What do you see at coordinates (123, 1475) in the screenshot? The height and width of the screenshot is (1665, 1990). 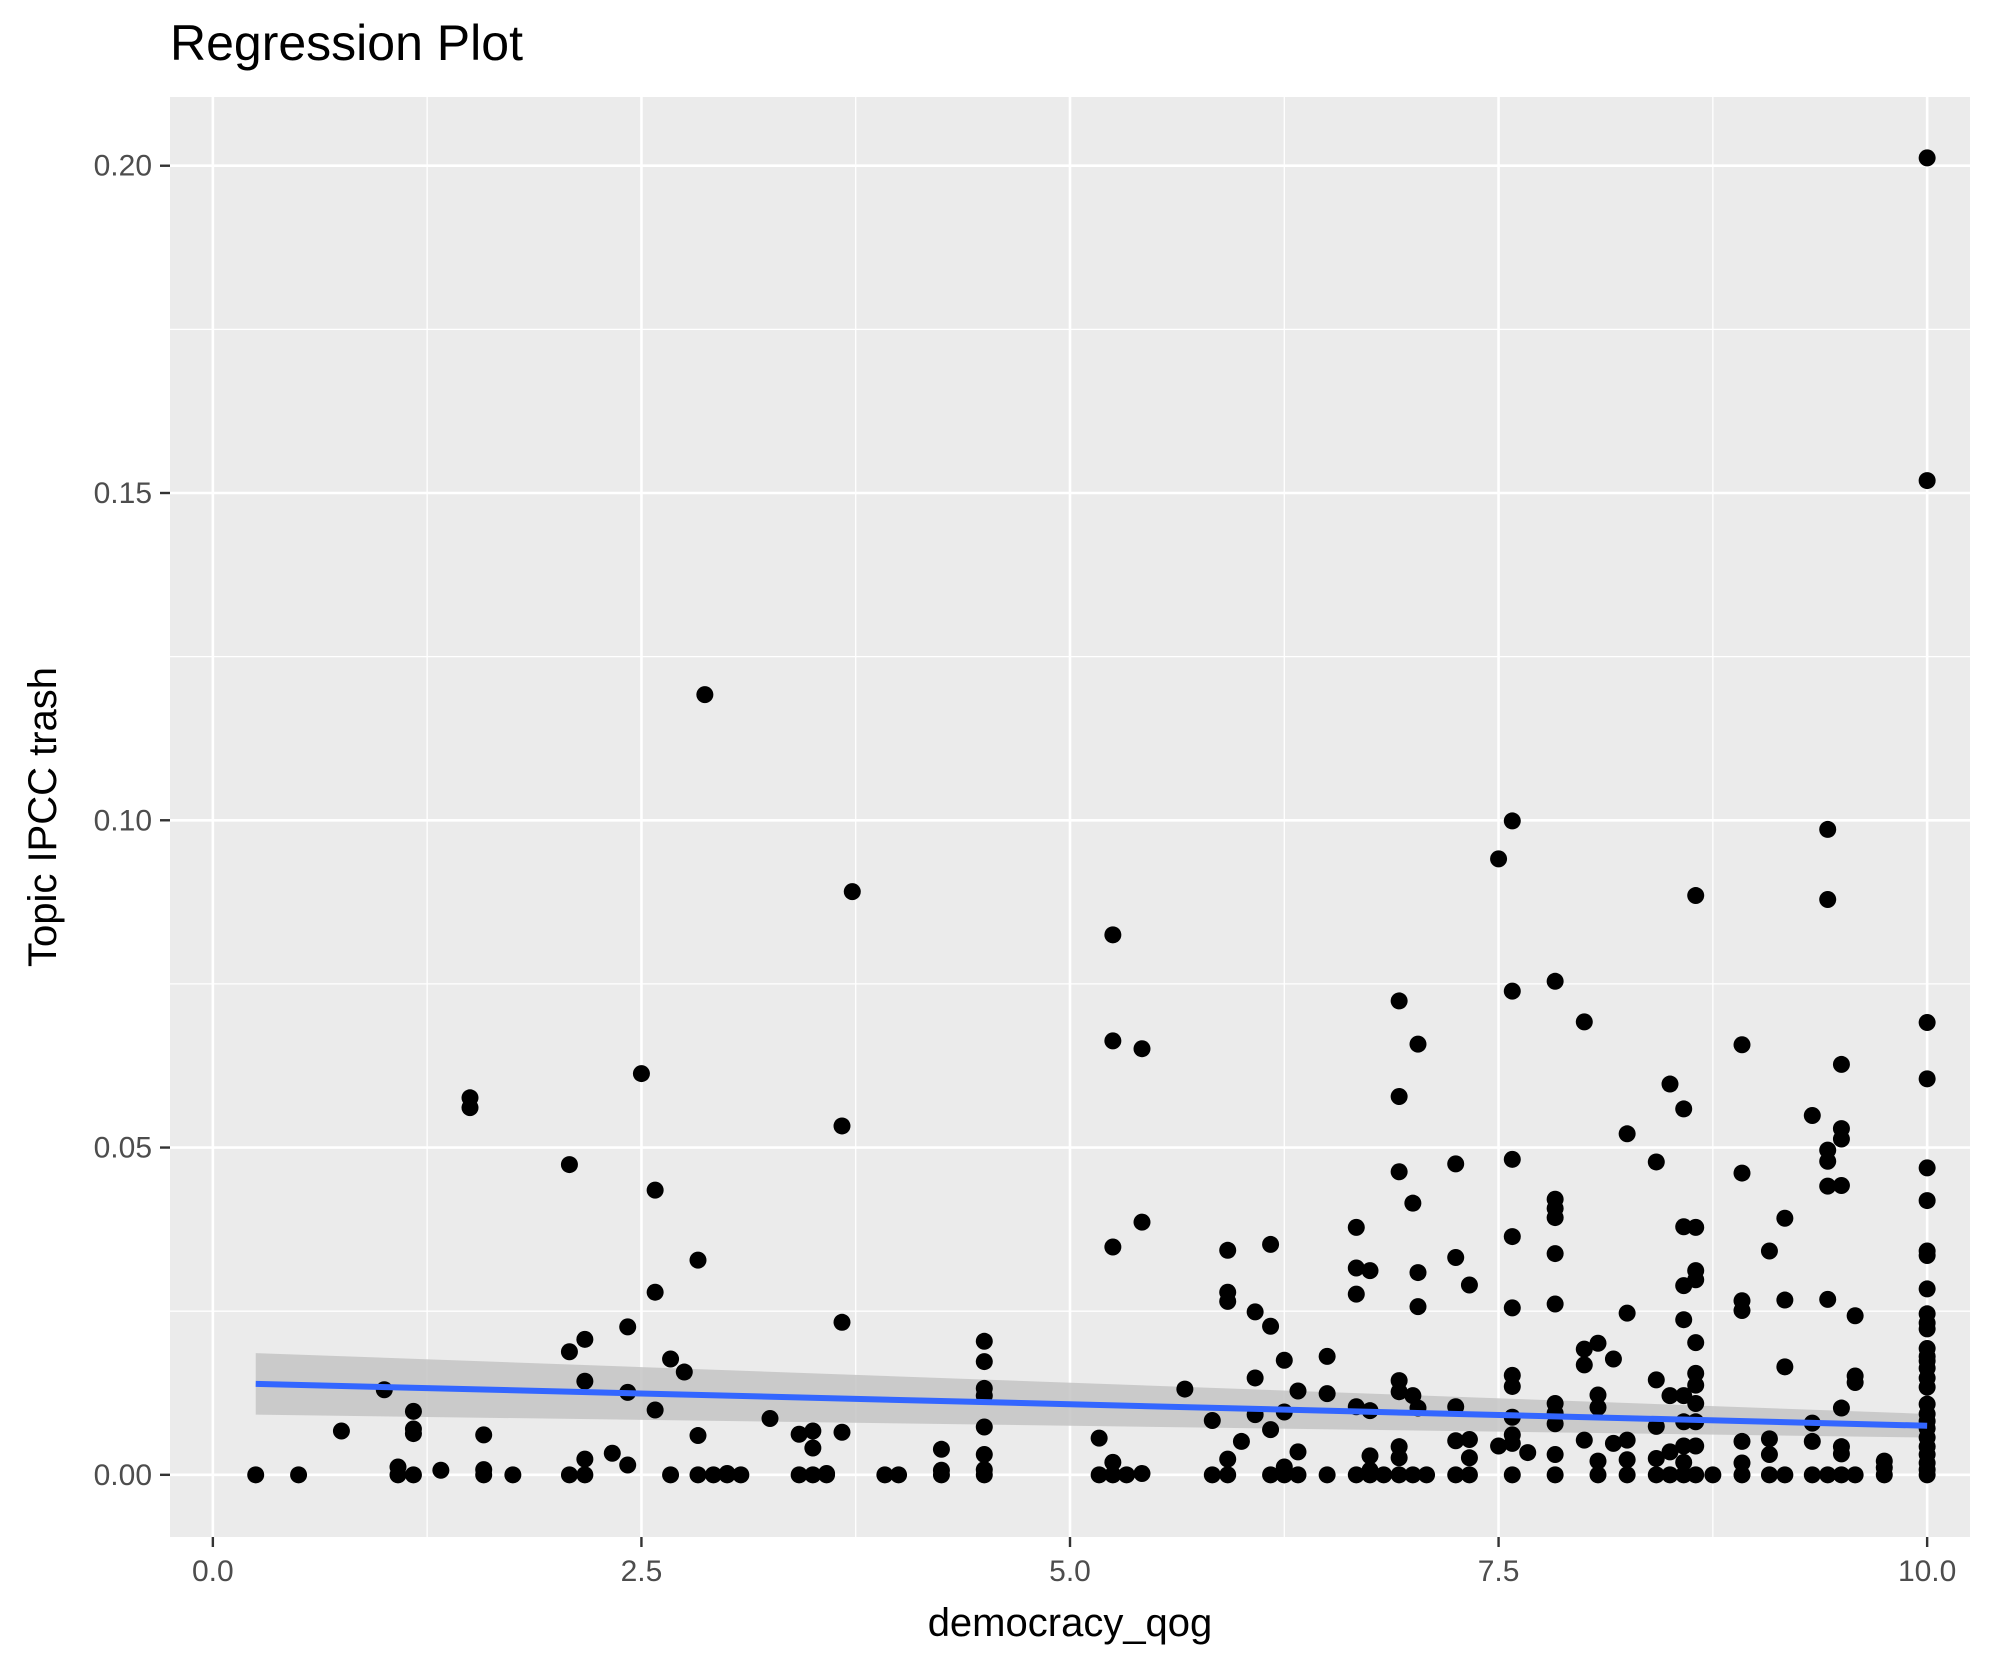 I see `y-tick-label: 0.00` at bounding box center [123, 1475].